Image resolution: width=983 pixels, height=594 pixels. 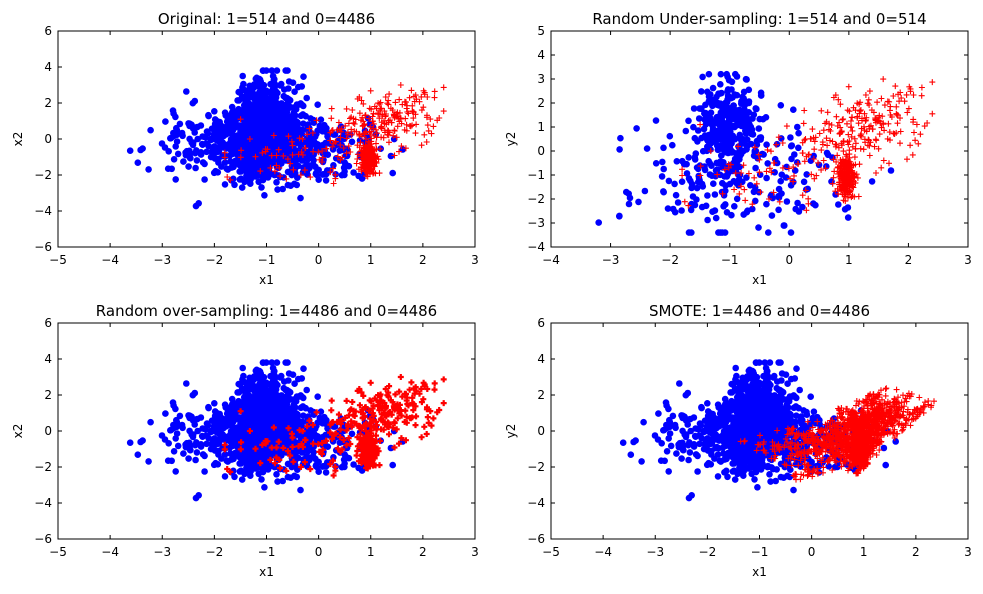 What do you see at coordinates (968, 260) in the screenshot?
I see `x-tick-label: 3` at bounding box center [968, 260].